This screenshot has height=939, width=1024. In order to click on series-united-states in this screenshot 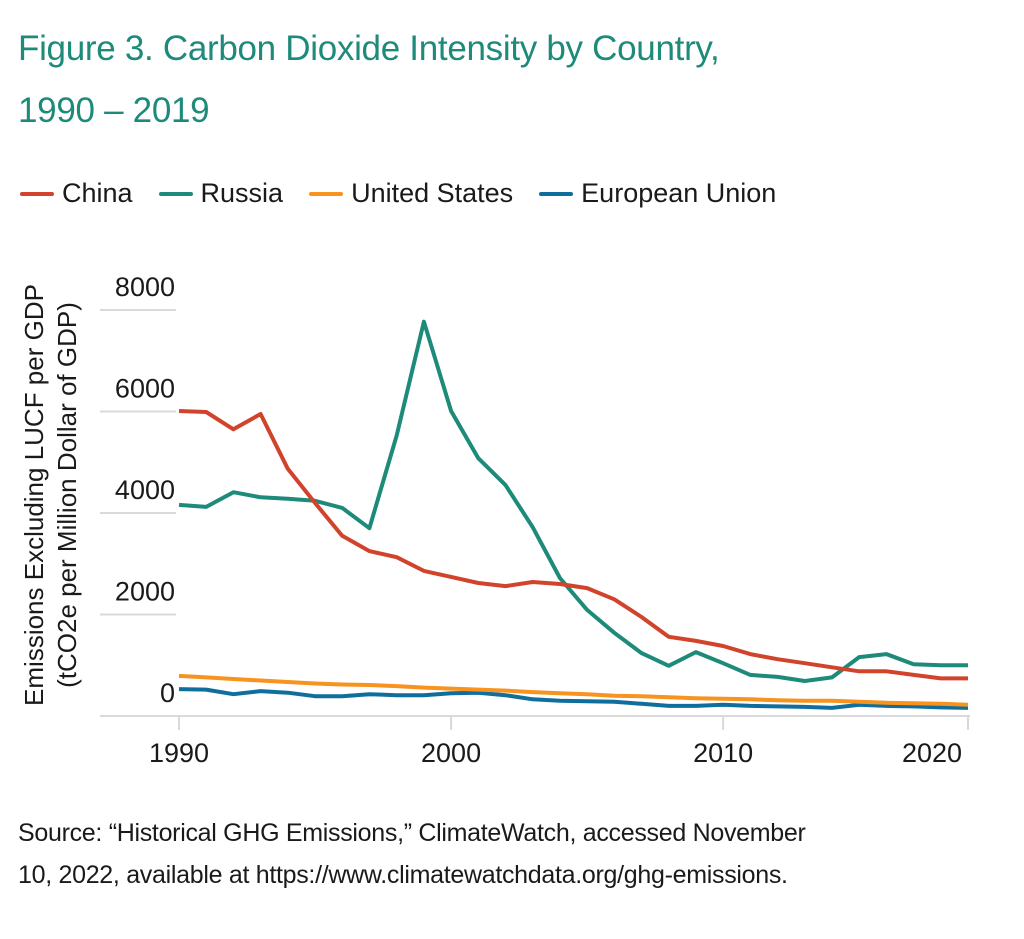, I will do `click(573, 690)`.